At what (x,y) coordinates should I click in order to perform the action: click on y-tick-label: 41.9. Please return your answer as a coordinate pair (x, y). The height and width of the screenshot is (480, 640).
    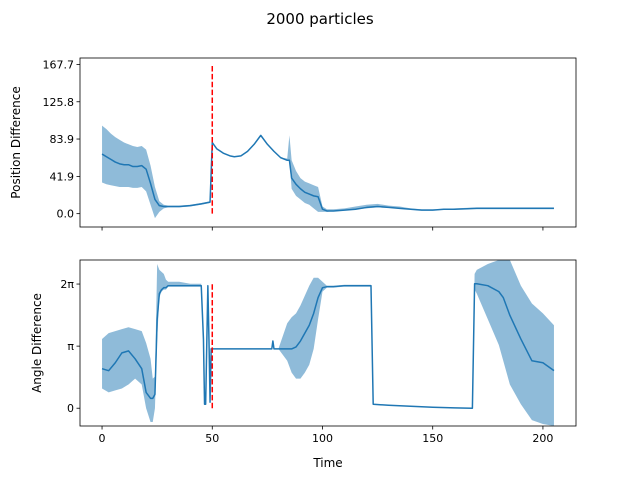
    Looking at the image, I should click on (62, 176).